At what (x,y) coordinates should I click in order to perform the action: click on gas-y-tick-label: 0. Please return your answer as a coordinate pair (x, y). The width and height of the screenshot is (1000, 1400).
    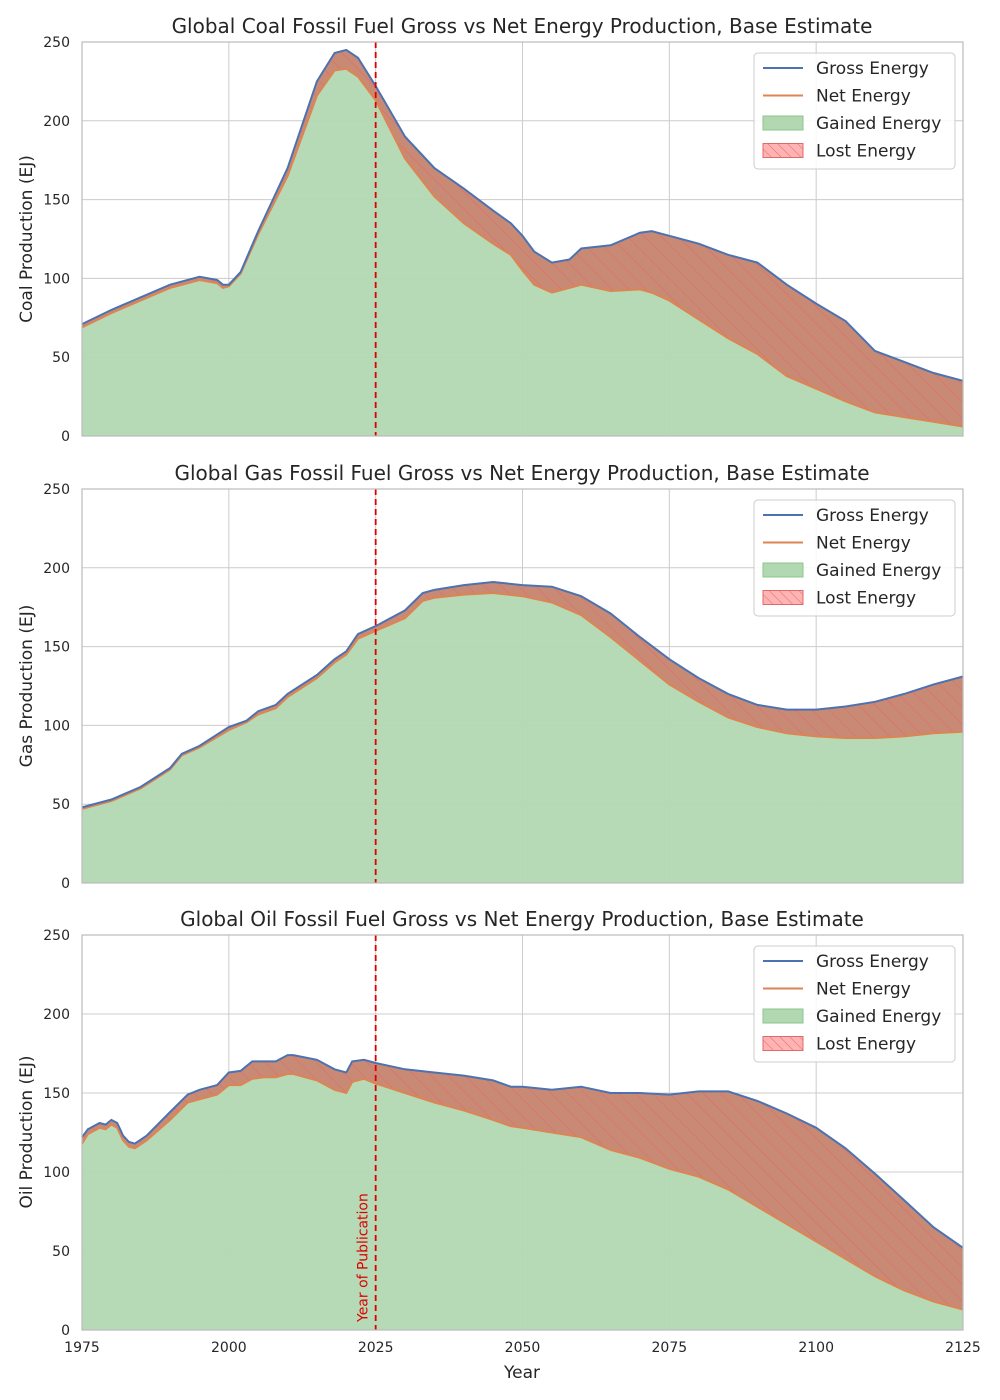
    Looking at the image, I should click on (65, 884).